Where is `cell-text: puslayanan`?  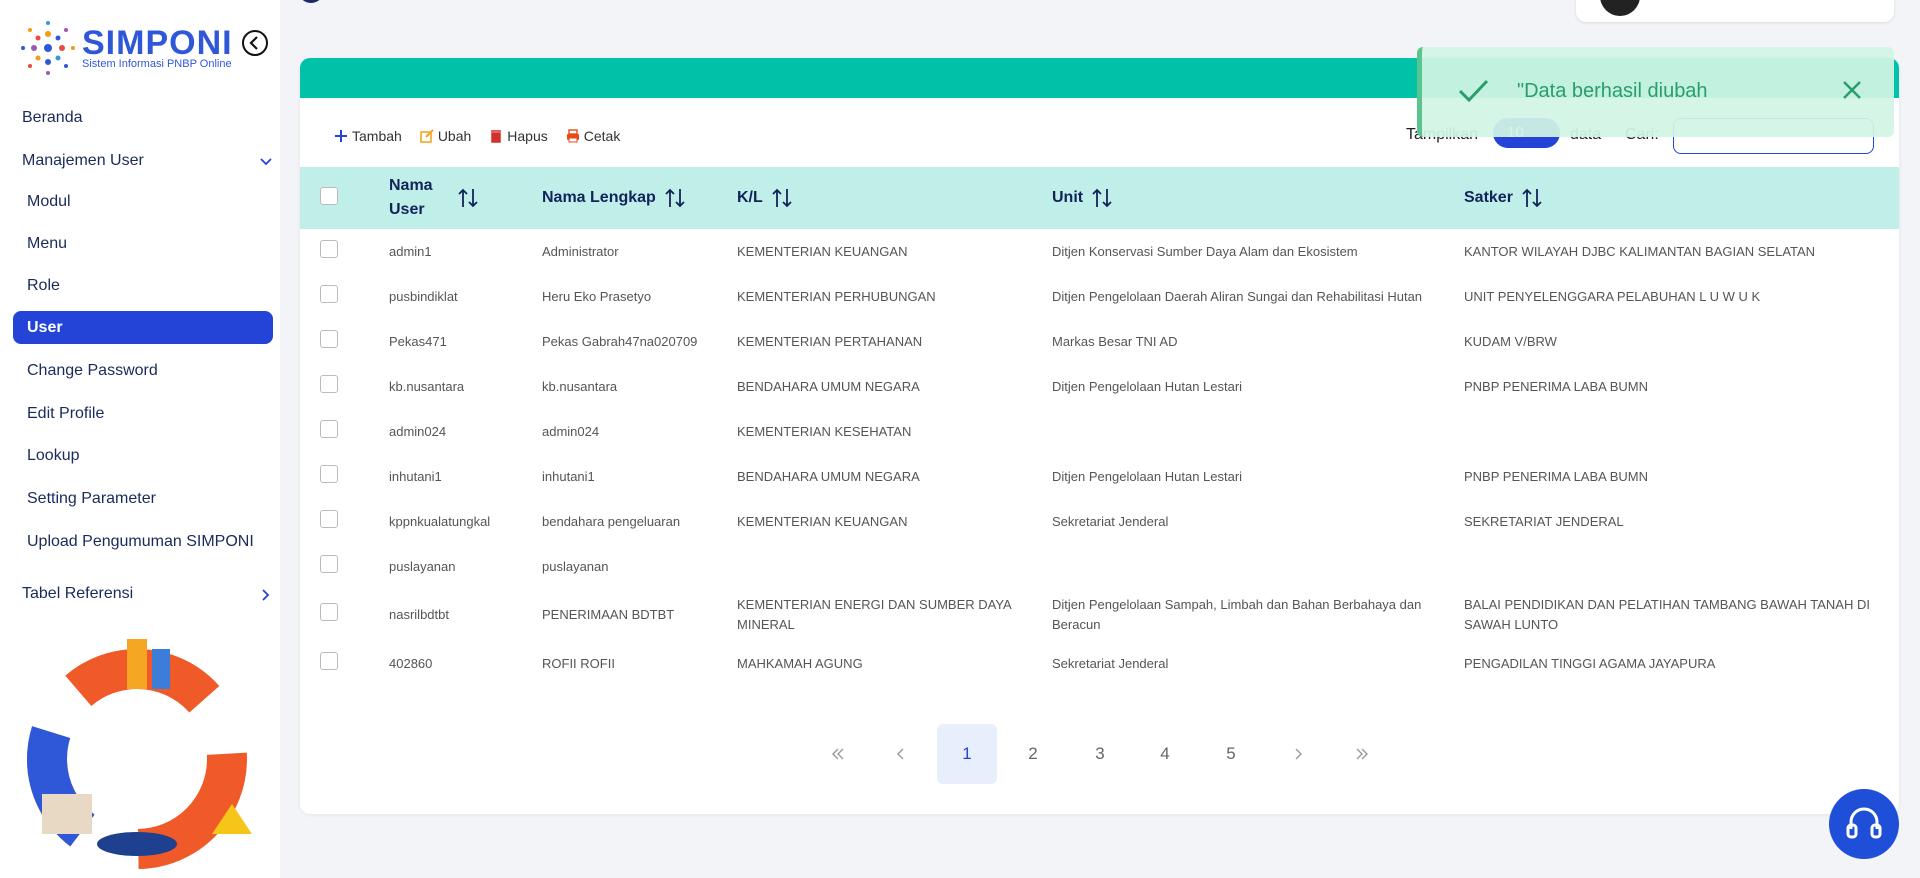
cell-text: puslayanan is located at coordinates (575, 566).